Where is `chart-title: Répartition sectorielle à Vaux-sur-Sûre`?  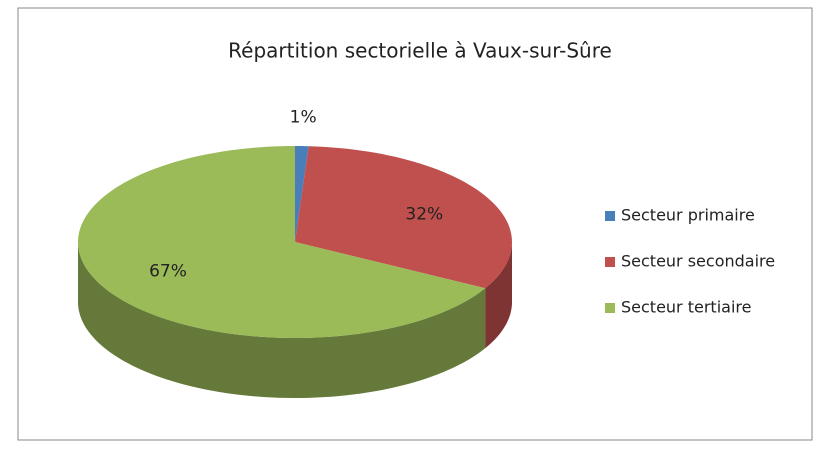
chart-title: Répartition sectorielle à Vaux-sur-Sûre is located at coordinates (420, 51).